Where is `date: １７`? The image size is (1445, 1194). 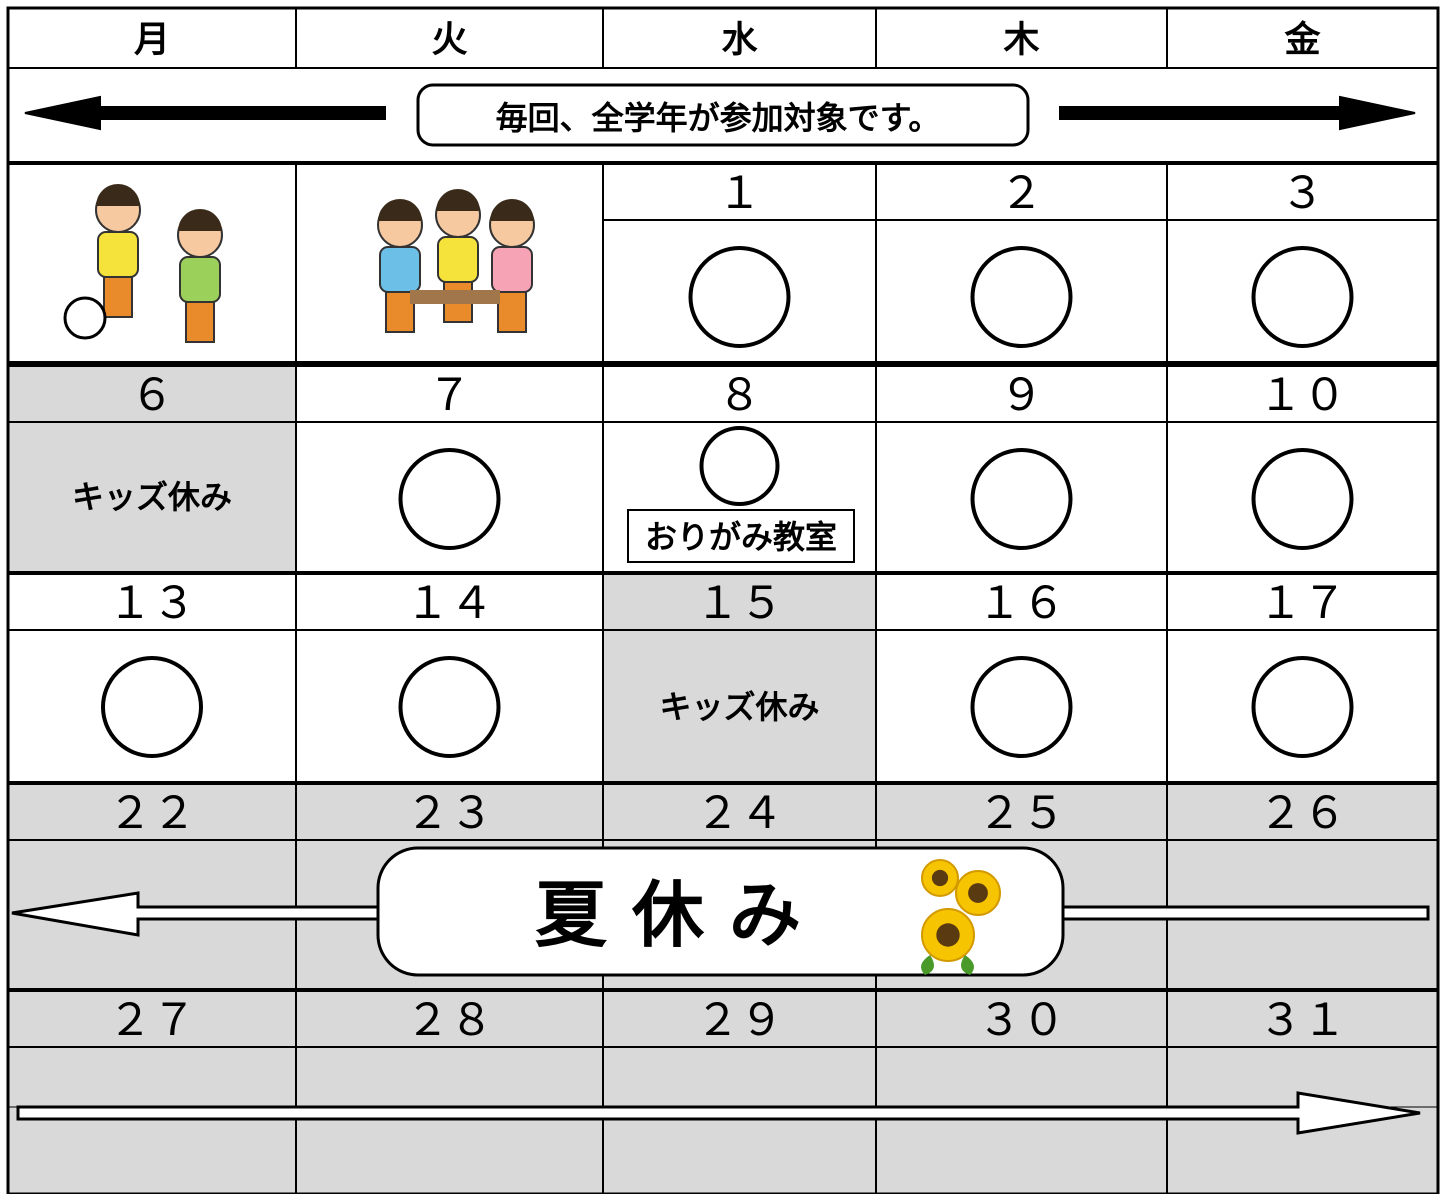
date: １７ is located at coordinates (1303, 603).